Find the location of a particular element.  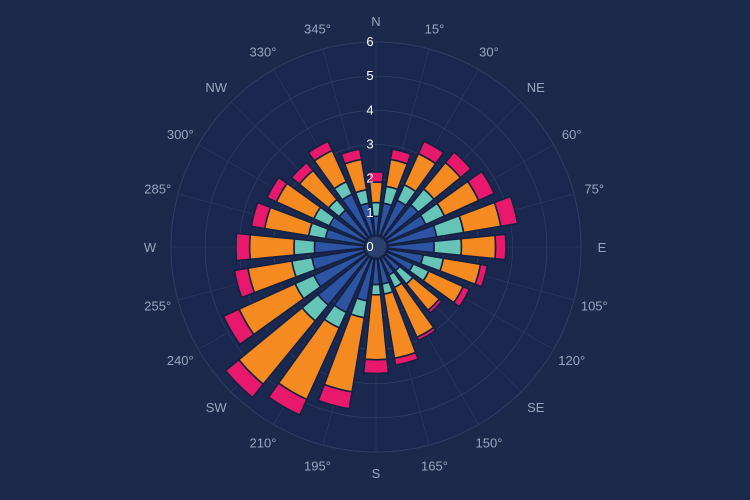

direction-label: 300° is located at coordinates (180, 134).